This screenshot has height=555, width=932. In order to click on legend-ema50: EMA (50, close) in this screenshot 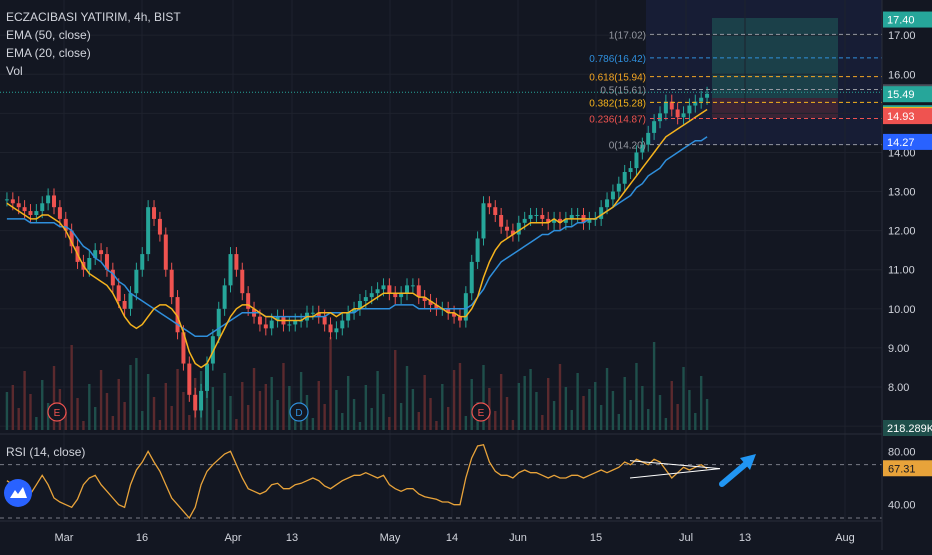, I will do `click(48, 35)`.